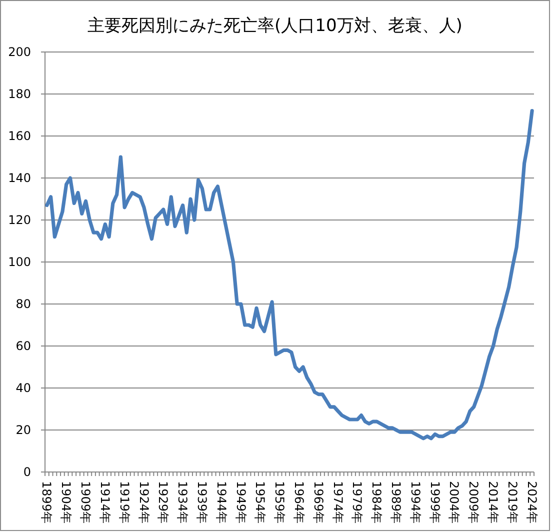  Describe the element at coordinates (279, 502) in the screenshot. I see `x-tick-label: 1959年` at that location.